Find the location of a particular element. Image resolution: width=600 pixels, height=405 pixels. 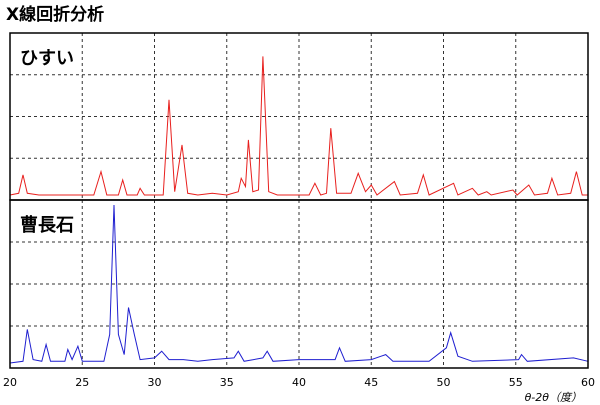

x-tick-label: 20 is located at coordinates (10, 382).